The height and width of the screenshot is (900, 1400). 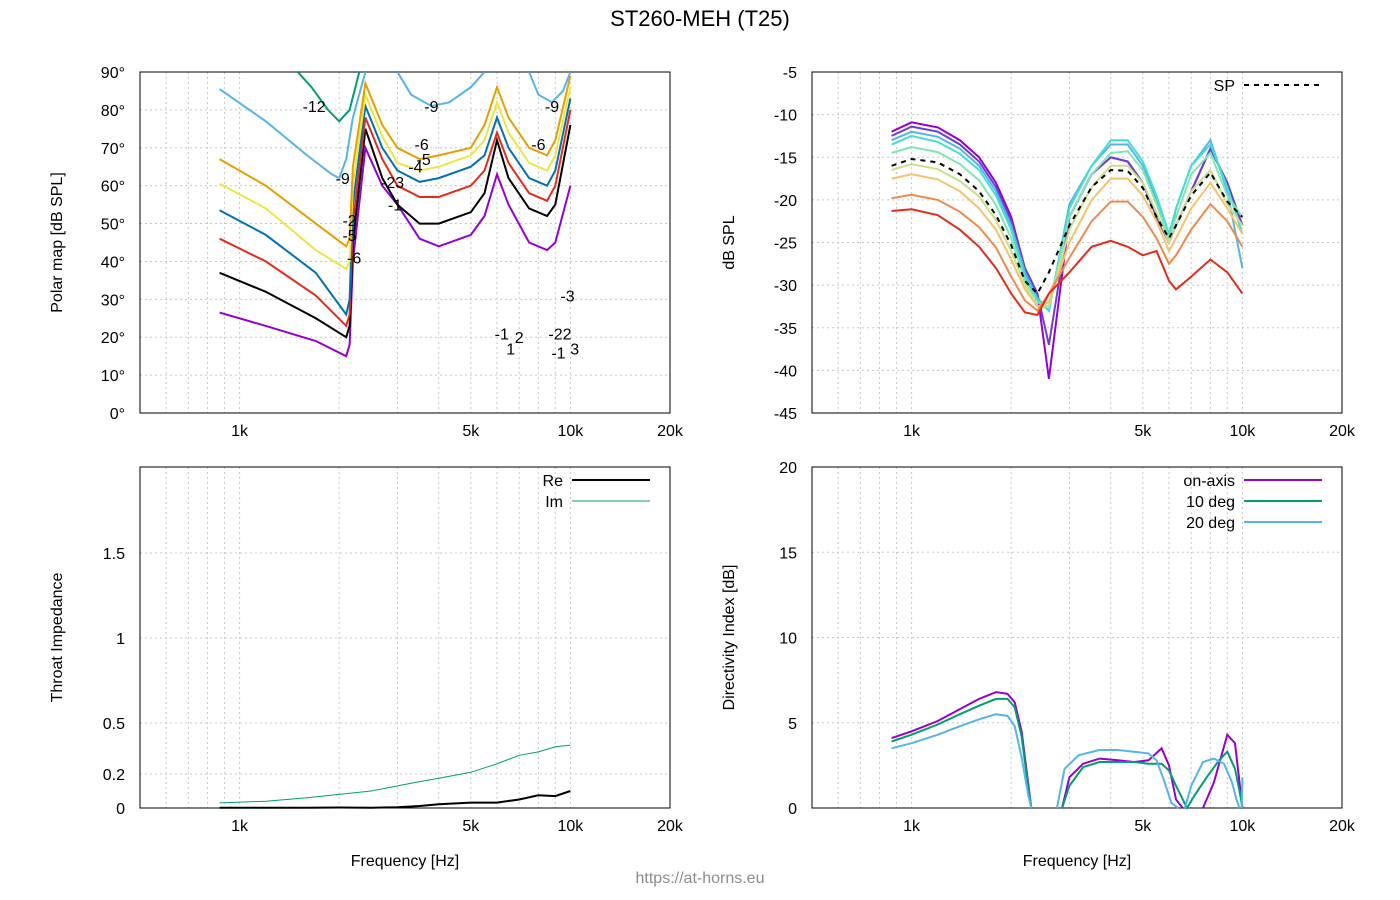 I want to click on legend-label: SP, so click(x=1224, y=86).